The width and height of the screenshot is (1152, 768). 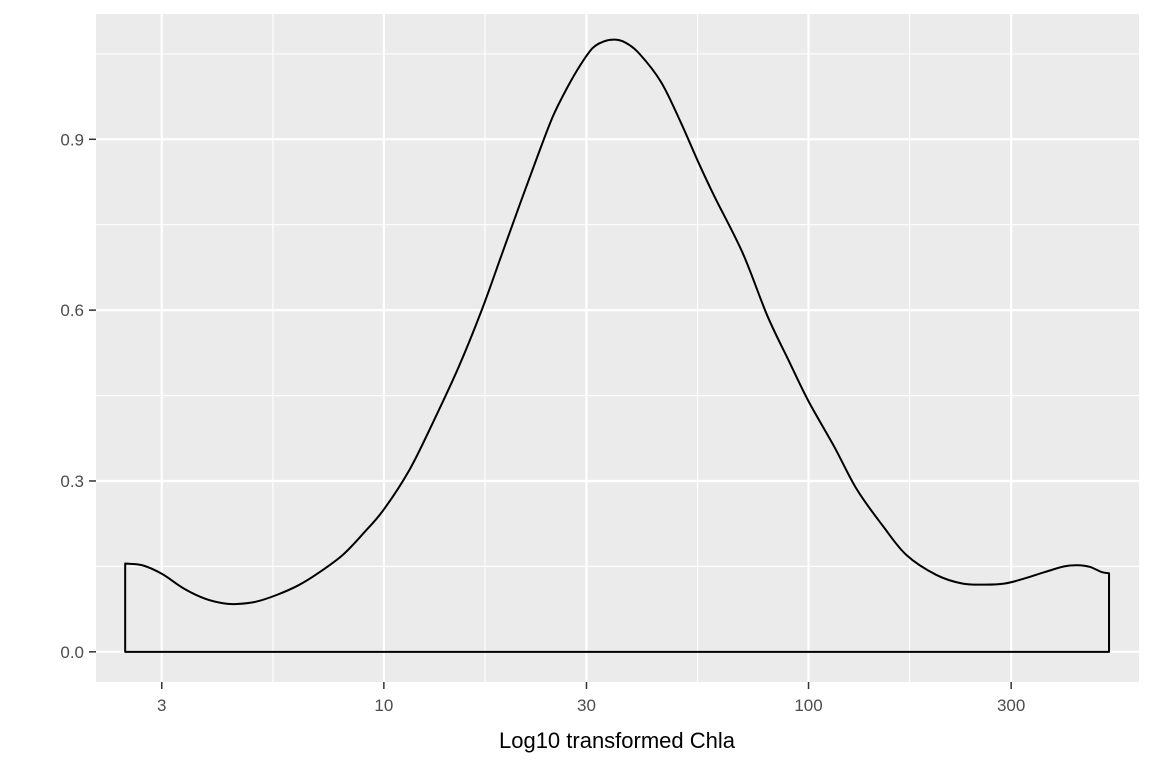 What do you see at coordinates (72, 139) in the screenshot?
I see `y-tick-label: 0.9` at bounding box center [72, 139].